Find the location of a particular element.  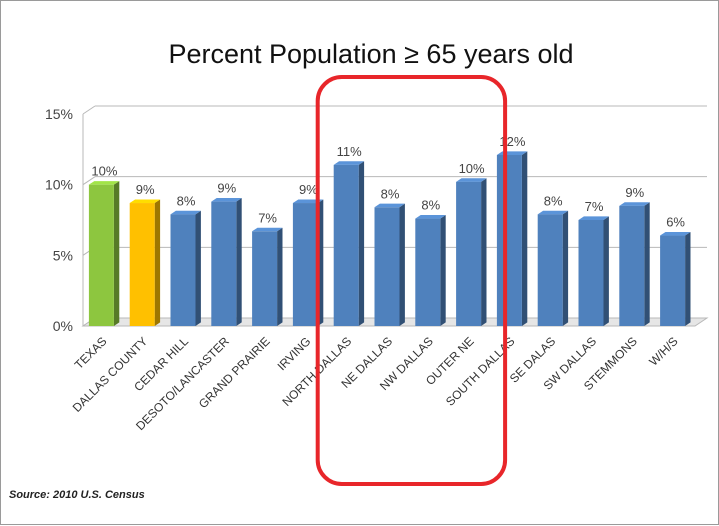

bar-dallas-county is located at coordinates (145, 262).